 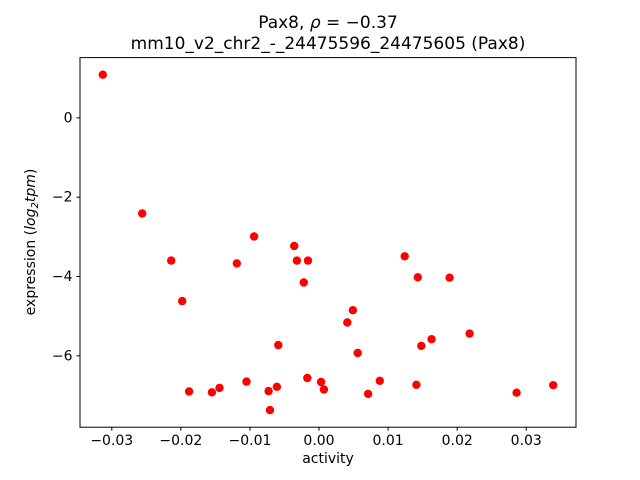 What do you see at coordinates (31, 272) in the screenshot?
I see `y-axis-label-prefix: expression (` at bounding box center [31, 272].